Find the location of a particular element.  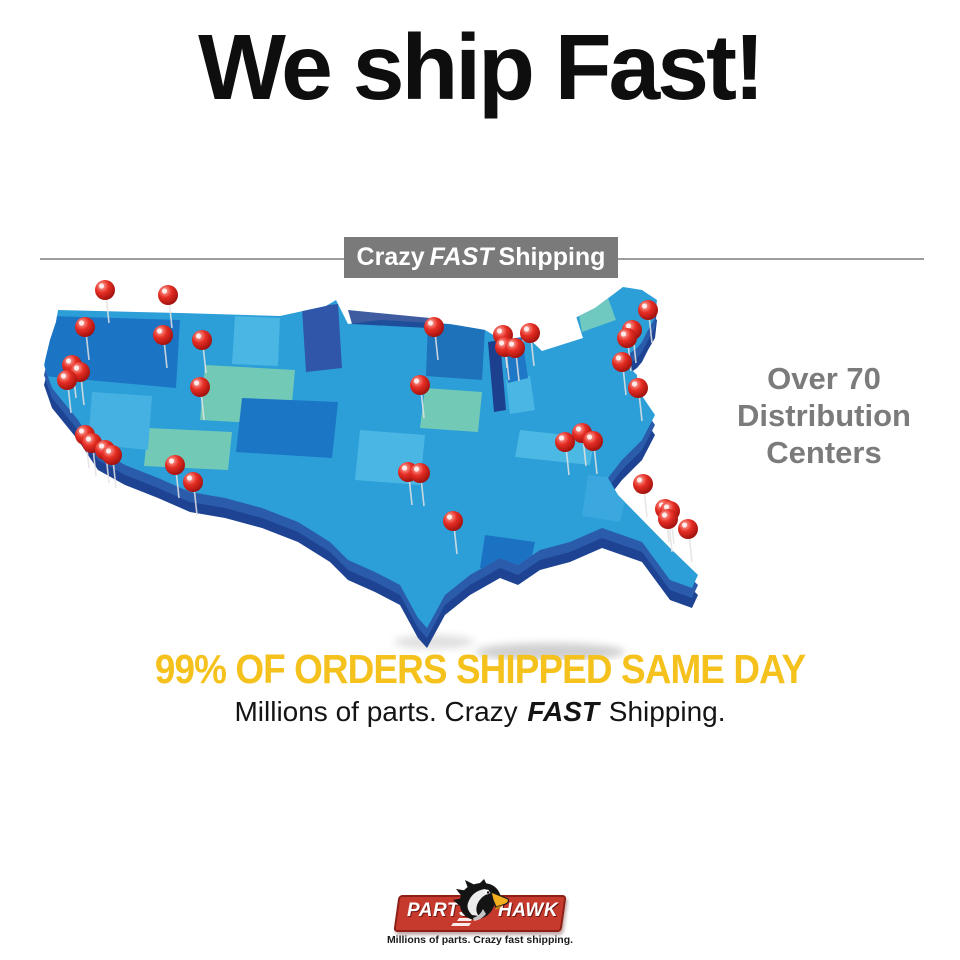

logo-word-hawk: HAWK is located at coordinates (528, 910).